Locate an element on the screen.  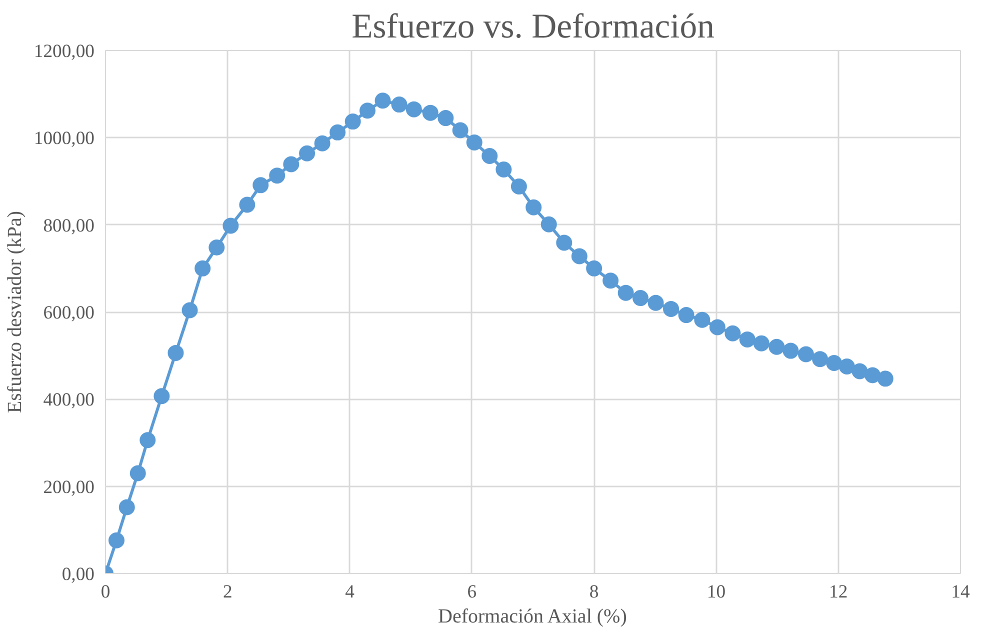
chart-title: Esfuerzo vs. Deformación is located at coordinates (533, 27).